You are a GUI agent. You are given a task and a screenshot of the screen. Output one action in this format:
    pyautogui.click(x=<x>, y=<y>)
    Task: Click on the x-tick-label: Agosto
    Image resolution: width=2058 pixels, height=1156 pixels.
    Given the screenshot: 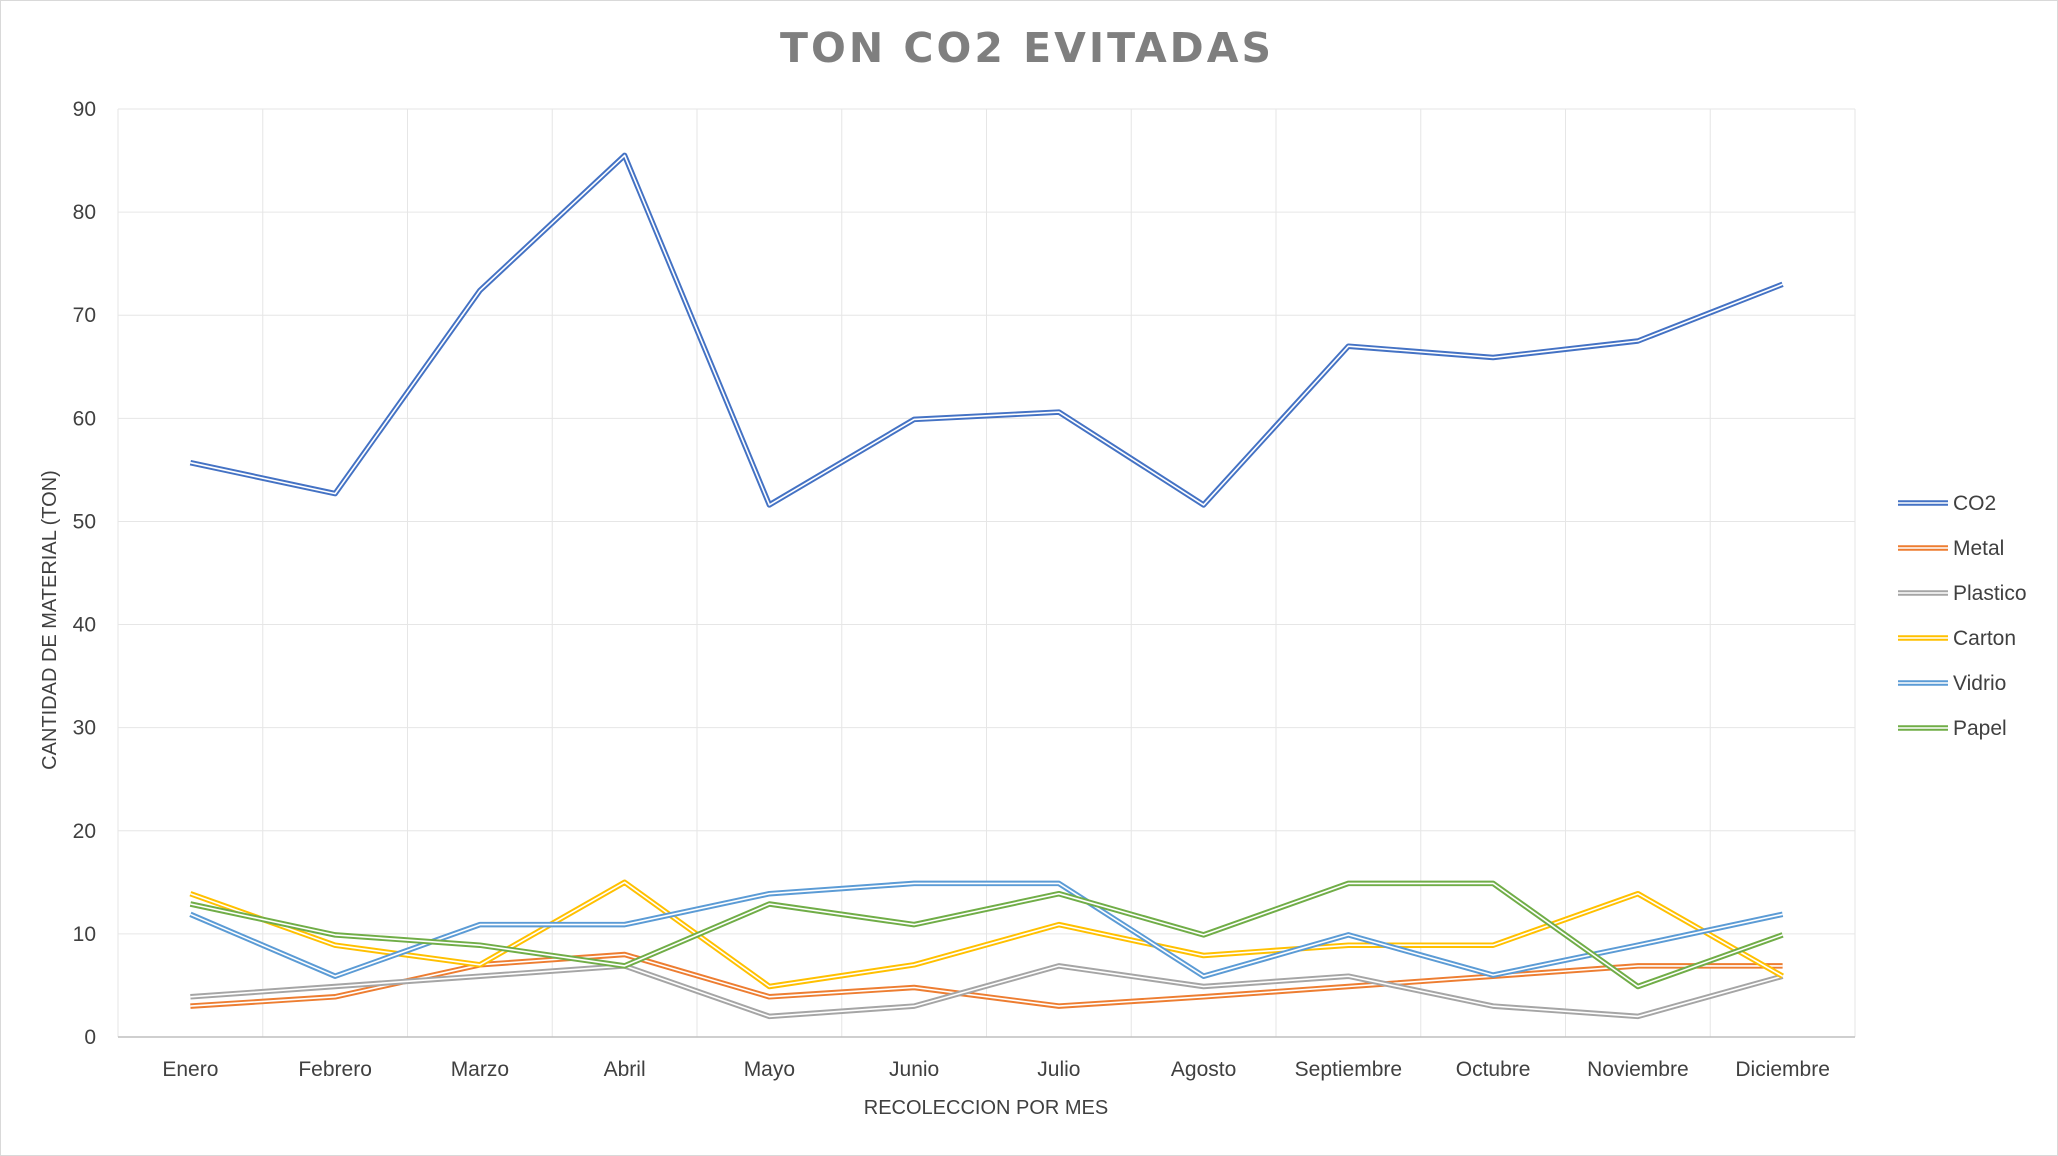 What is the action you would take?
    pyautogui.click(x=1203, y=1069)
    